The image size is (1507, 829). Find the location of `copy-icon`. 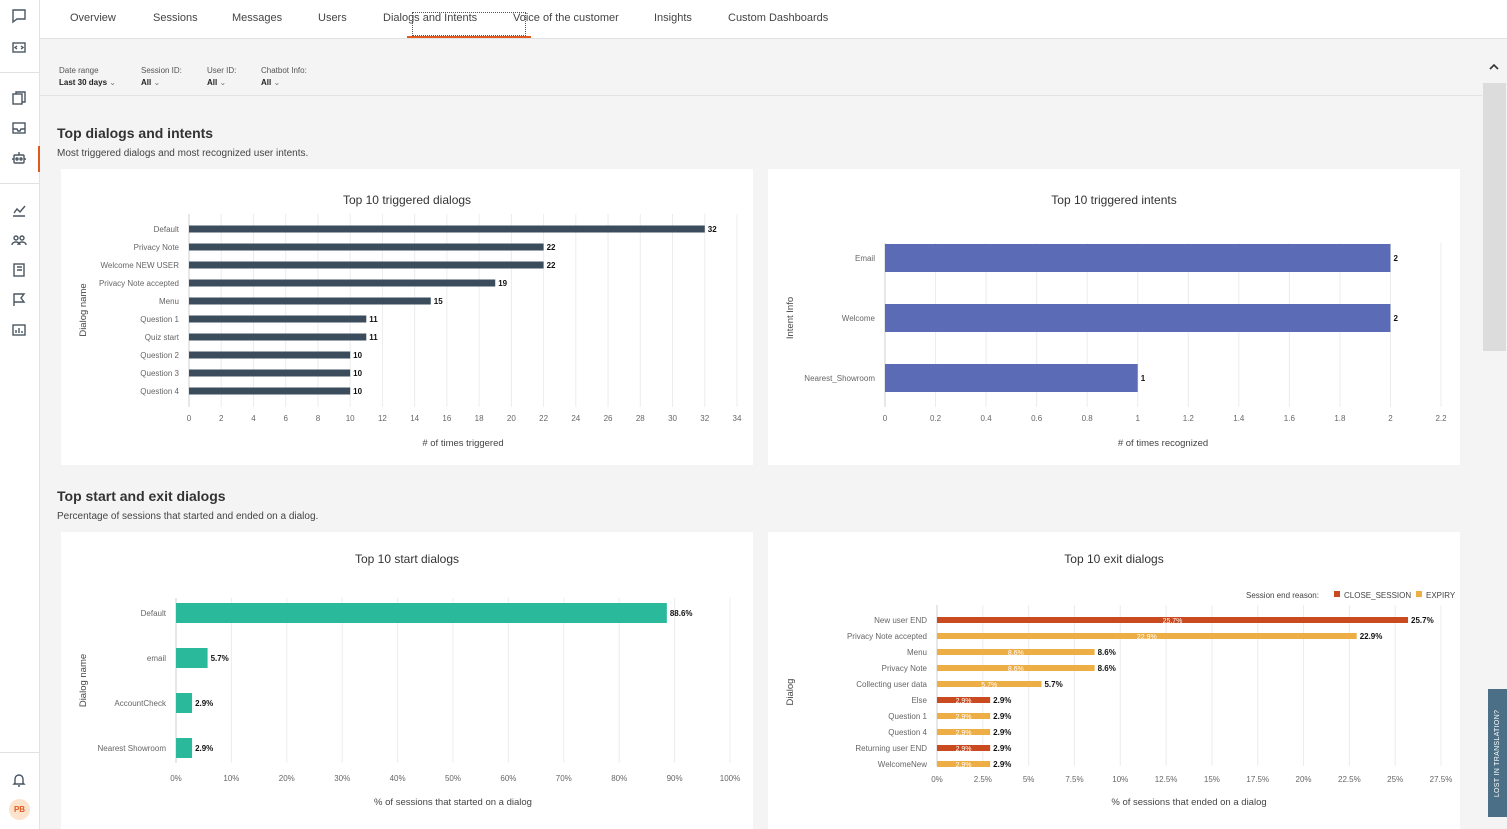

copy-icon is located at coordinates (19, 98).